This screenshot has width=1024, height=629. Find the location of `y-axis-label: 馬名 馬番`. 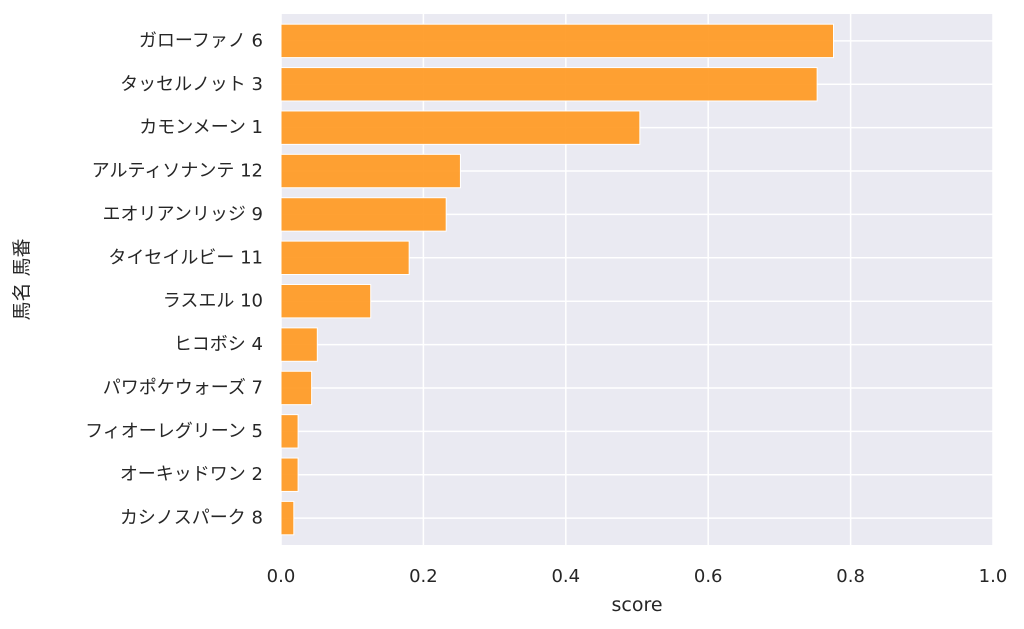

y-axis-label: 馬名 馬番 is located at coordinates (22, 279).